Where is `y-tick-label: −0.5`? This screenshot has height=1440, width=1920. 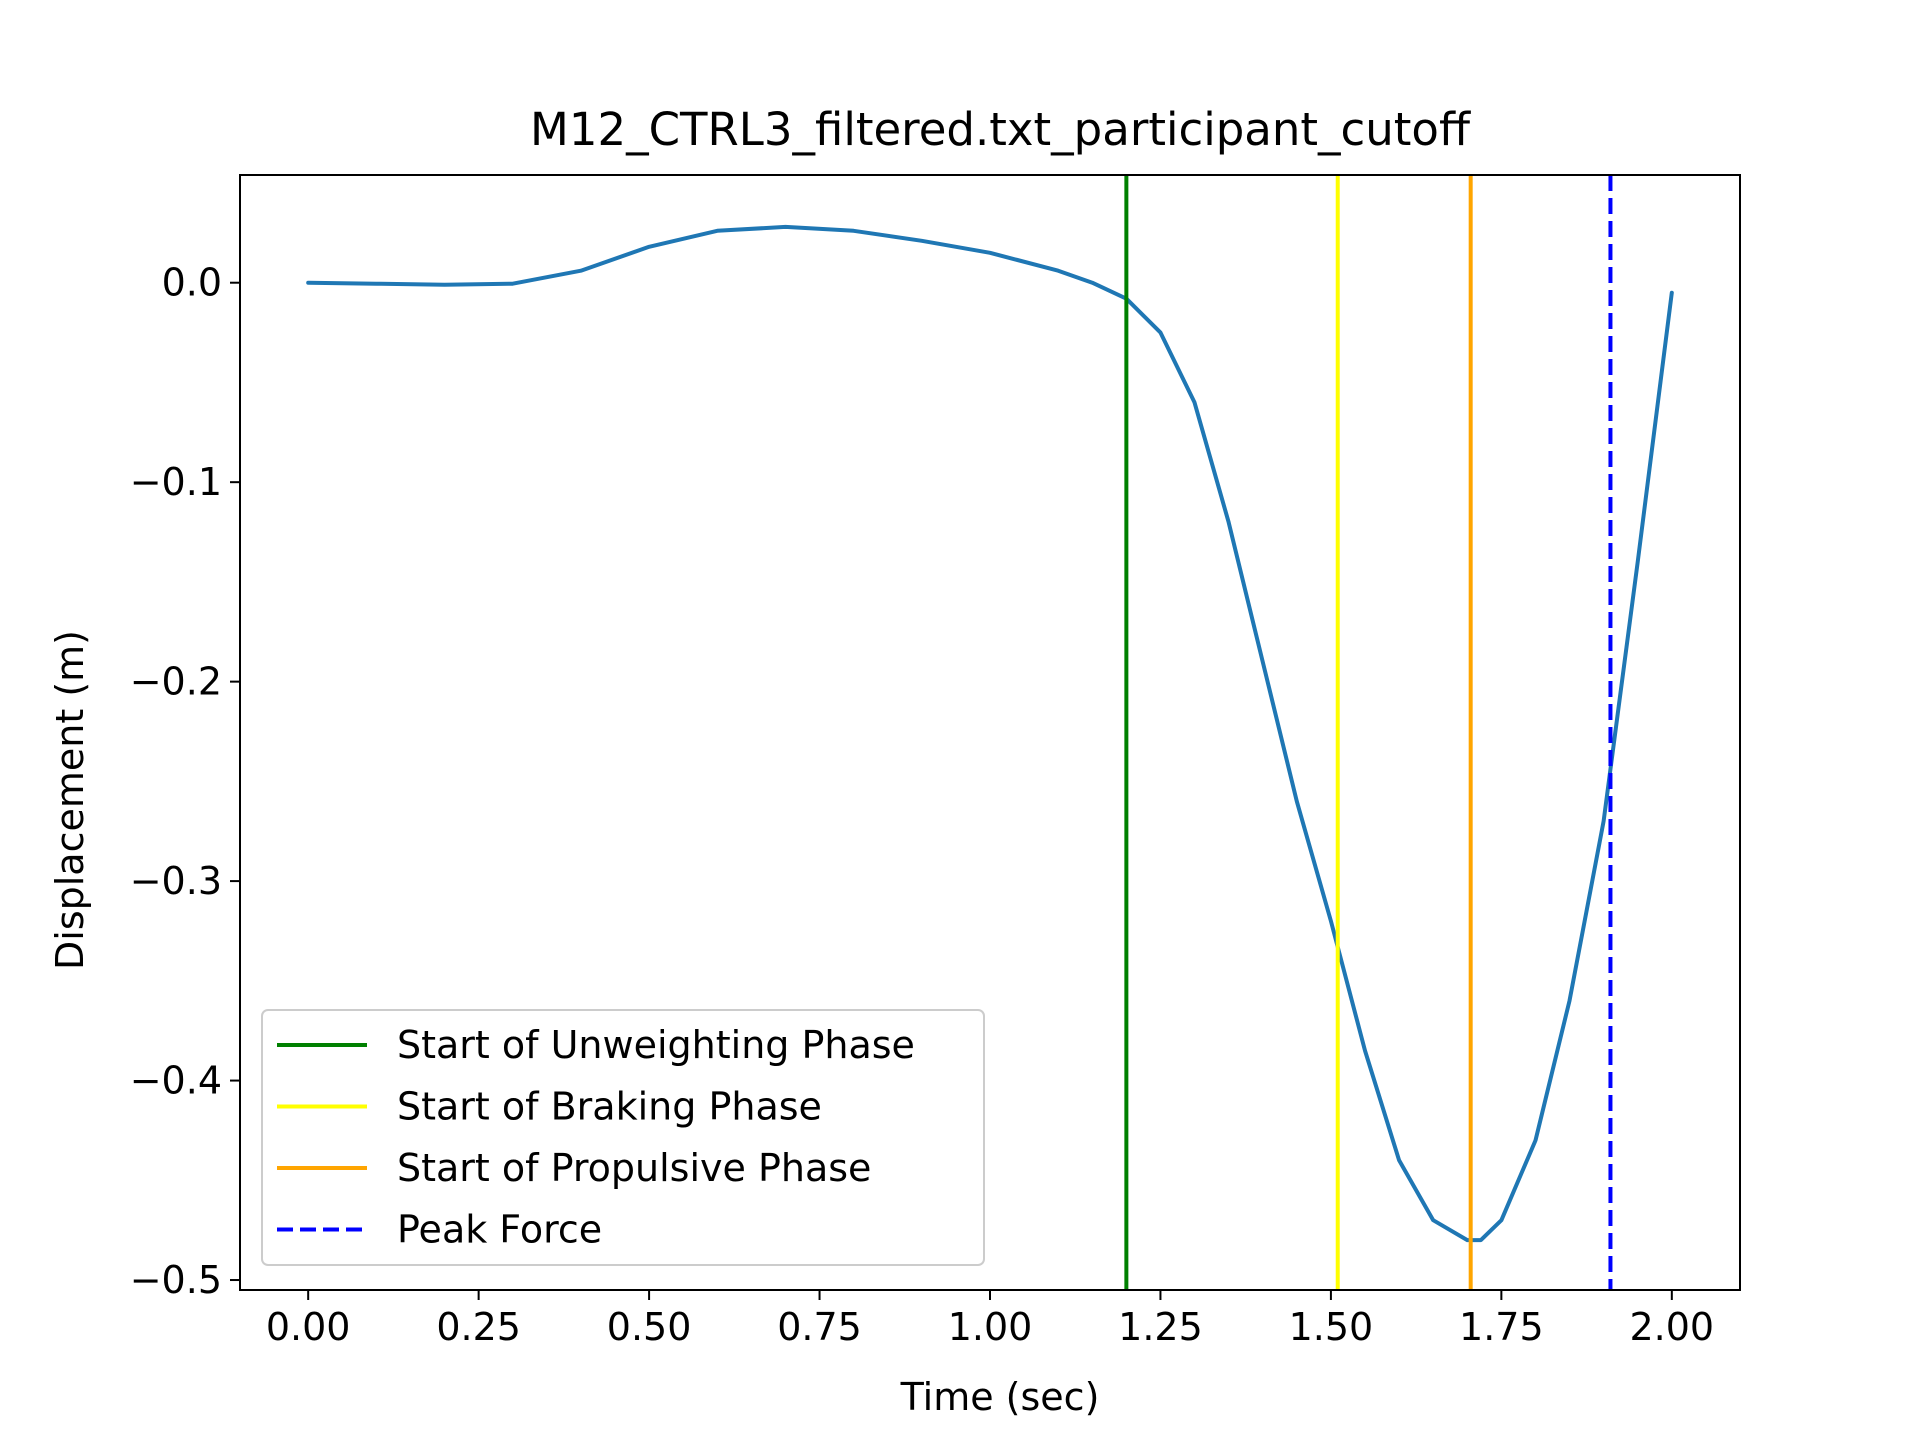
y-tick-label: −0.5 is located at coordinates (176, 1280).